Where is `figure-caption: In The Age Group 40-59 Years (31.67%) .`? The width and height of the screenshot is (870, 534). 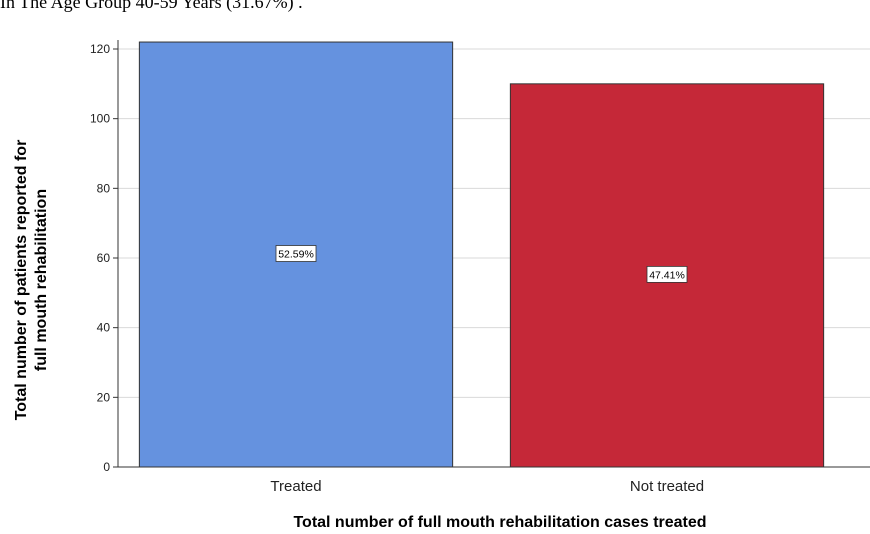 figure-caption: In The Age Group 40-59 Years (31.67%) . is located at coordinates (151, 6).